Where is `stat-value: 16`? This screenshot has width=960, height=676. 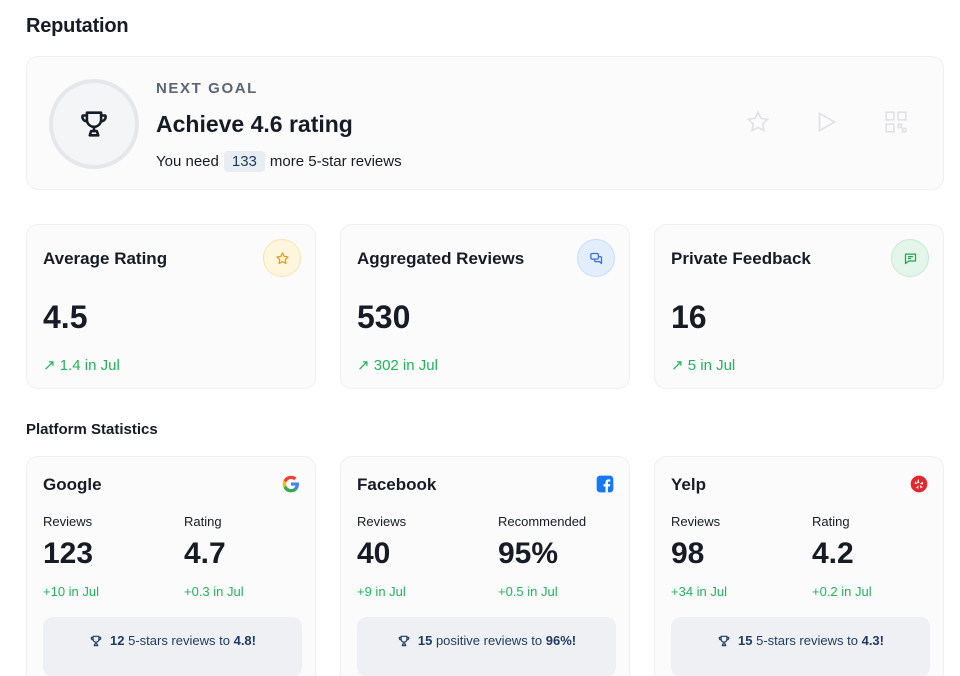
stat-value: 16 is located at coordinates (689, 317).